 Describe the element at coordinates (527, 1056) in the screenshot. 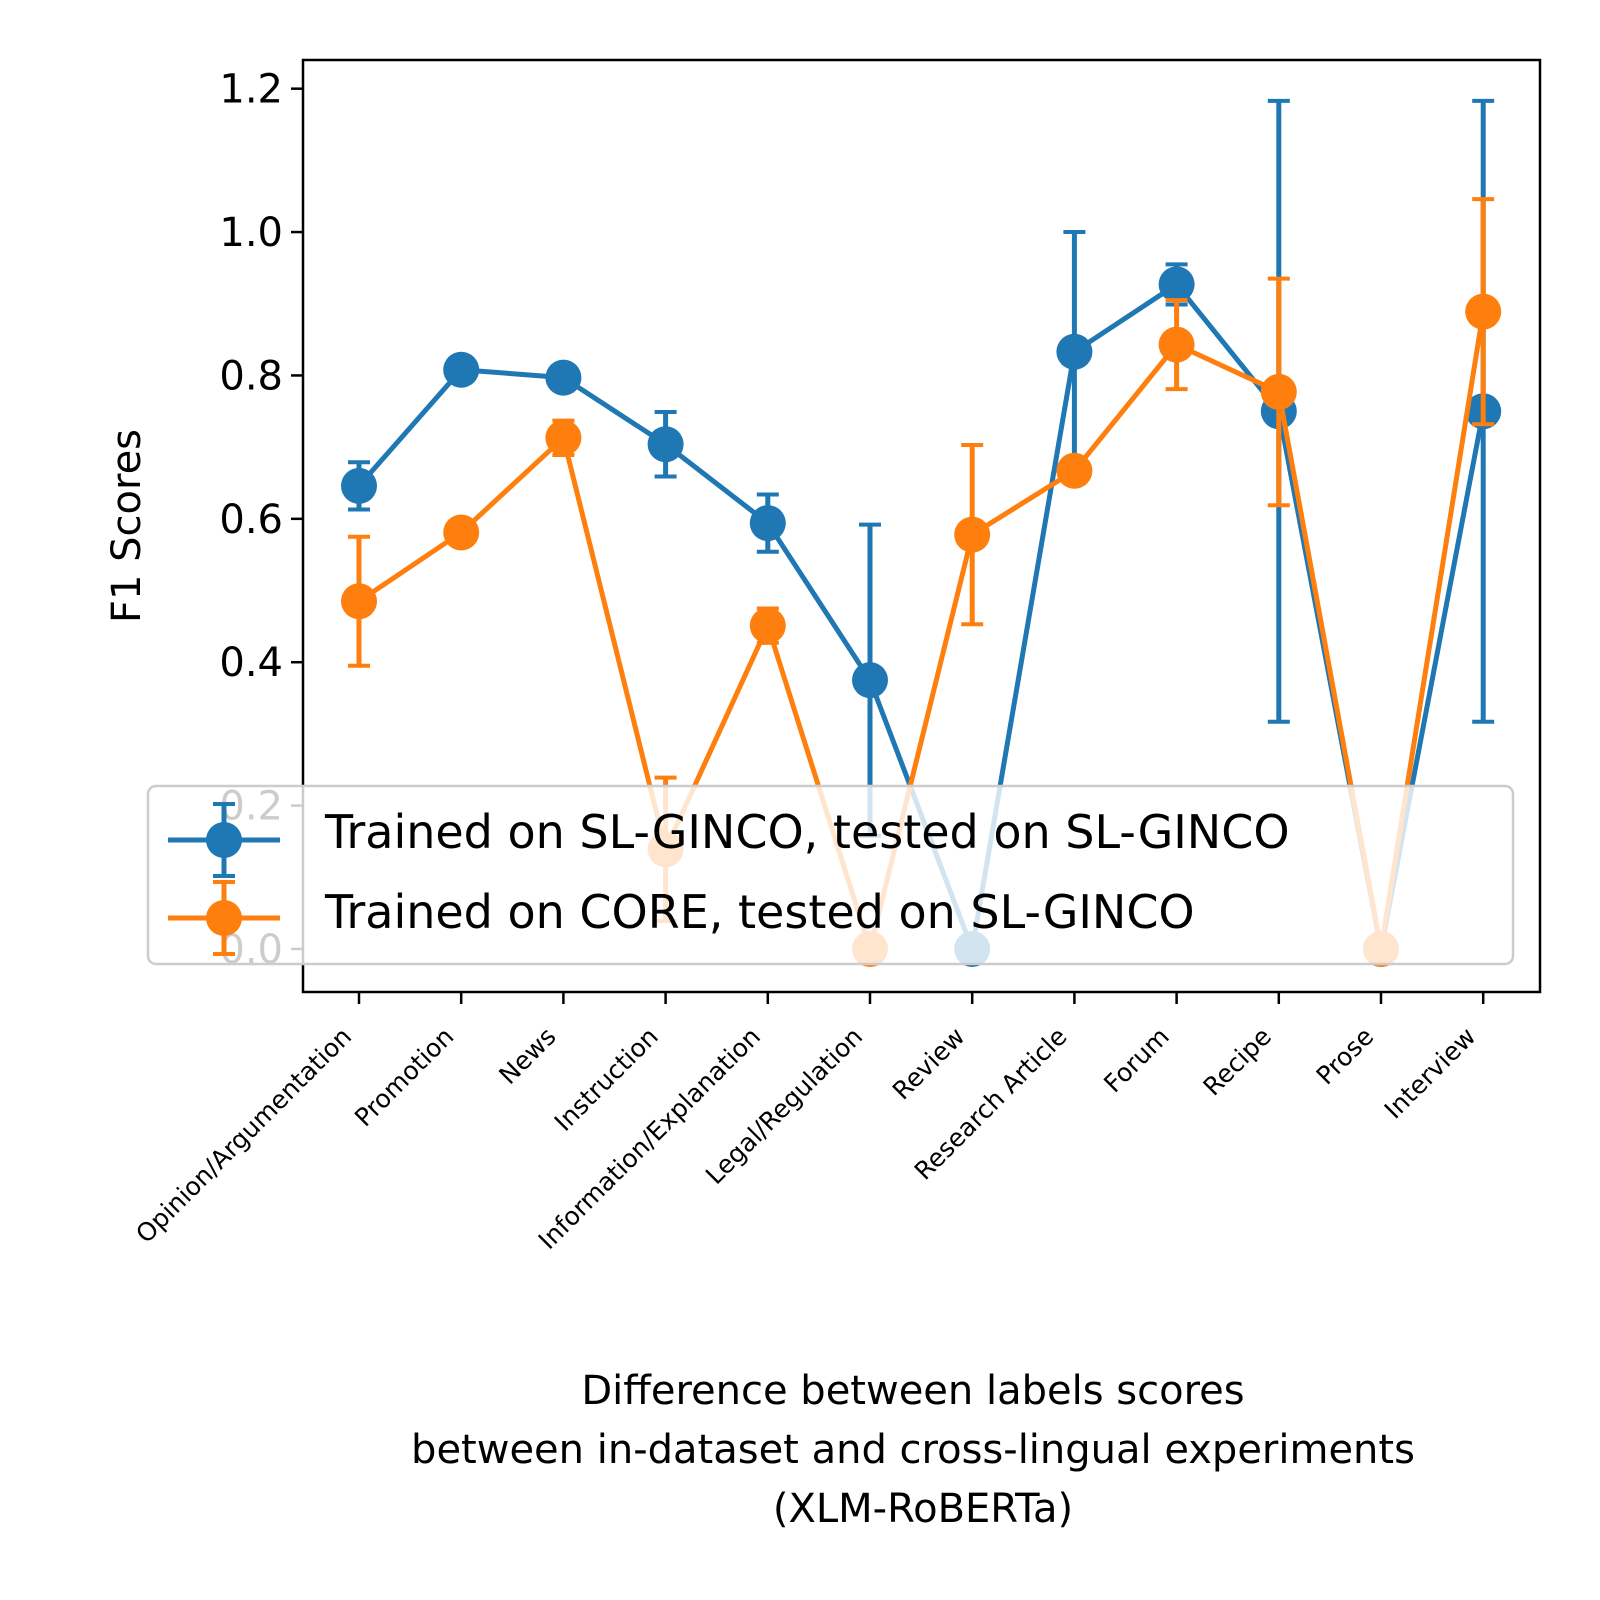

I see `x-tick-label: News` at that location.